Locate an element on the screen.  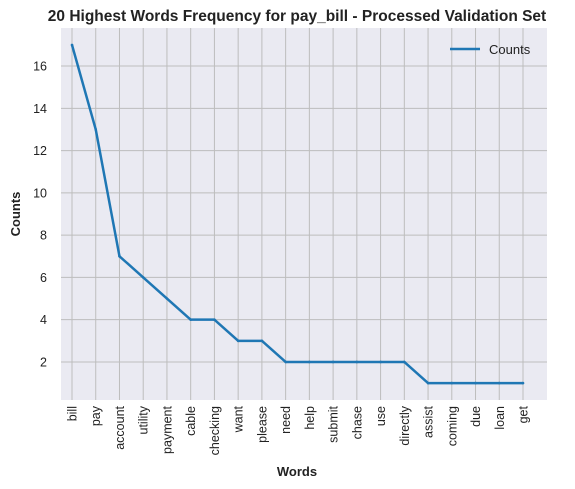
y-tick-label: 4 is located at coordinates (43, 320).